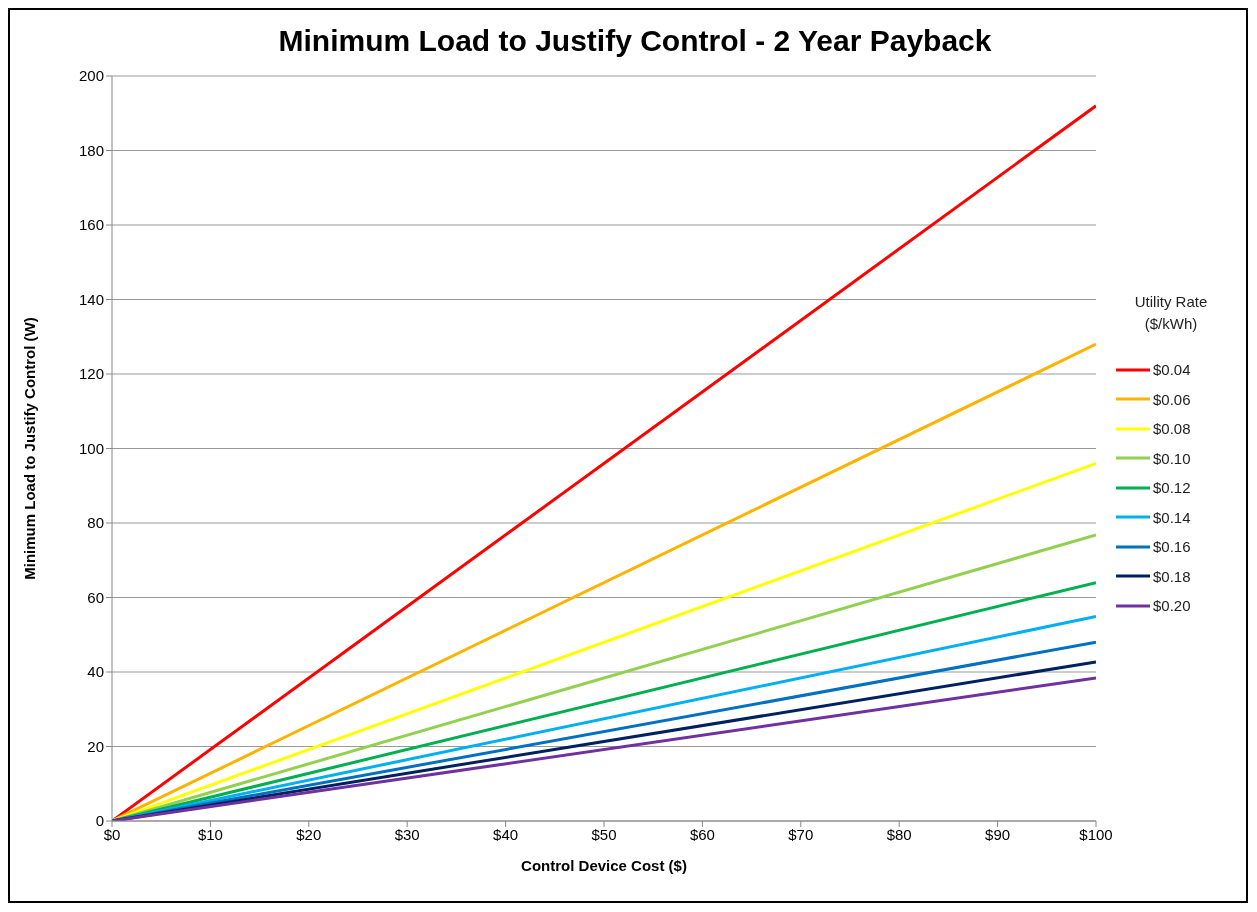  I want to click on x-tick-label: $30, so click(407, 834).